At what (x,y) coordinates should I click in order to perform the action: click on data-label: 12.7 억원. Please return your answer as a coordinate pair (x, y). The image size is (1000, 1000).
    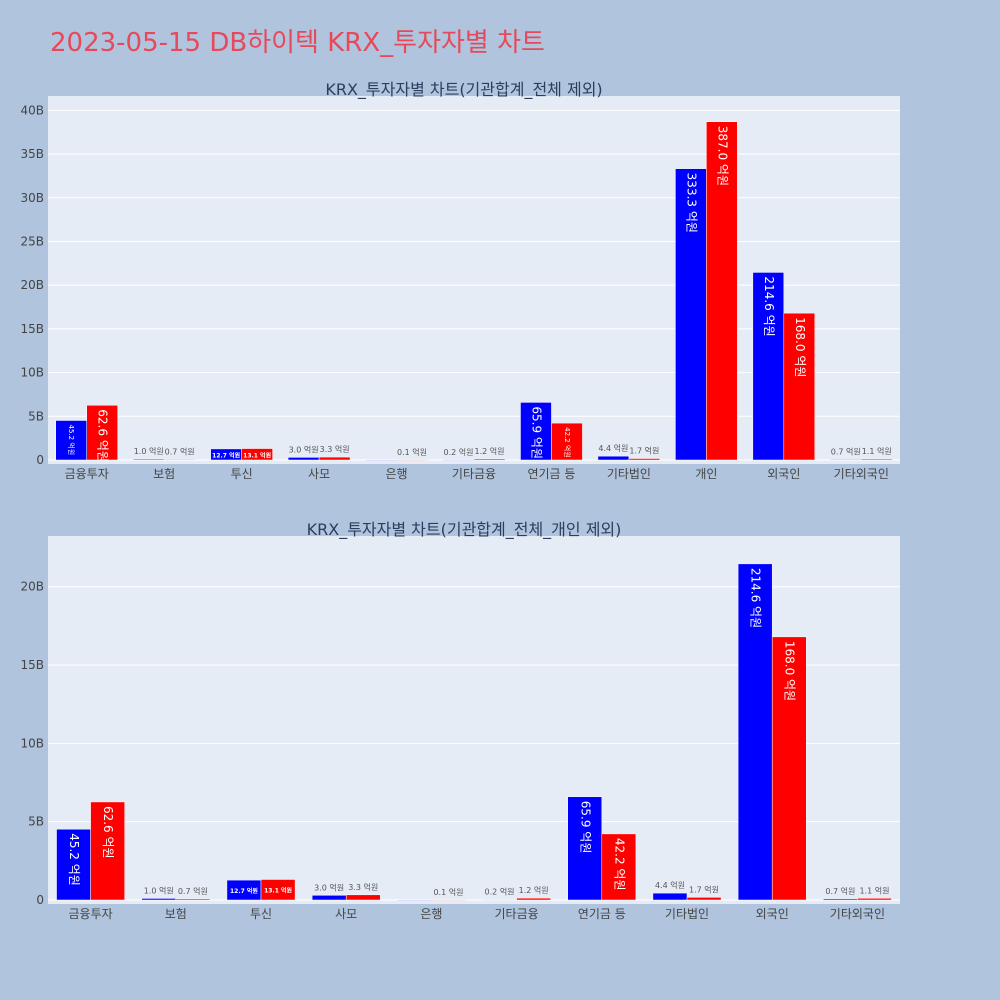
    Looking at the image, I should click on (244, 891).